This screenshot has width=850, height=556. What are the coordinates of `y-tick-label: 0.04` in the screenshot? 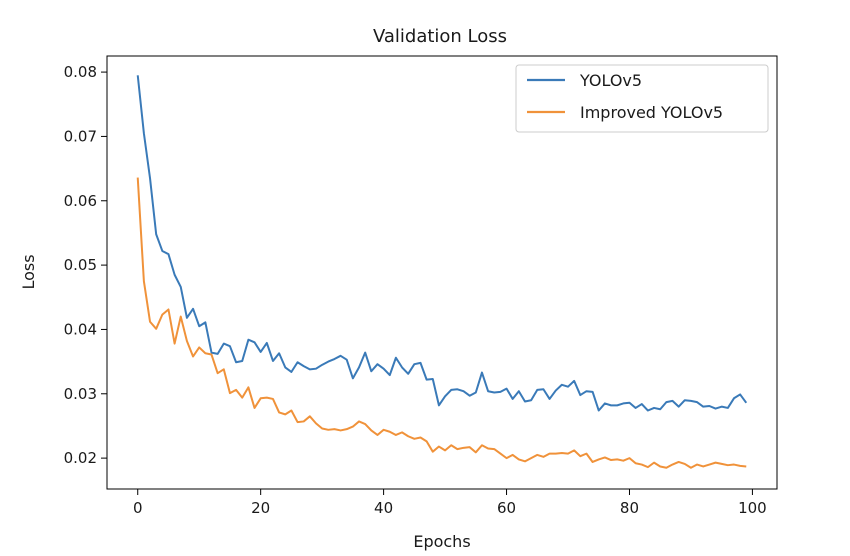 It's located at (80, 329).